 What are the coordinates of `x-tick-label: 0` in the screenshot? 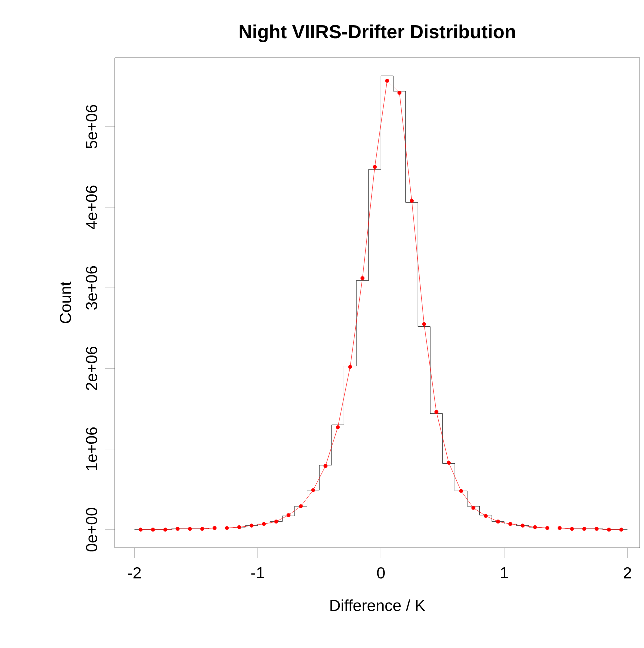 It's located at (381, 573).